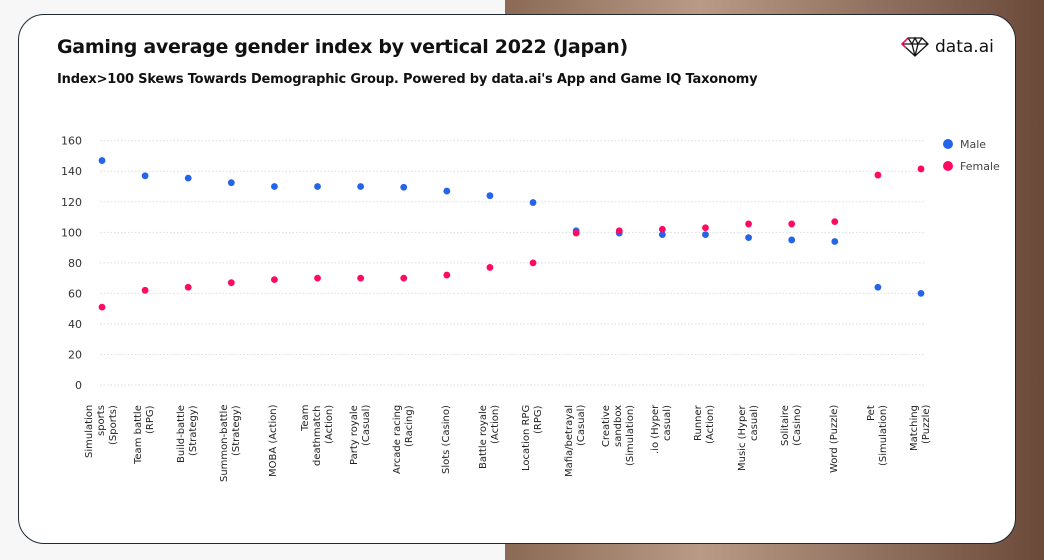 The image size is (1044, 560). What do you see at coordinates (78, 385) in the screenshot?
I see `y-tick-label: 0` at bounding box center [78, 385].